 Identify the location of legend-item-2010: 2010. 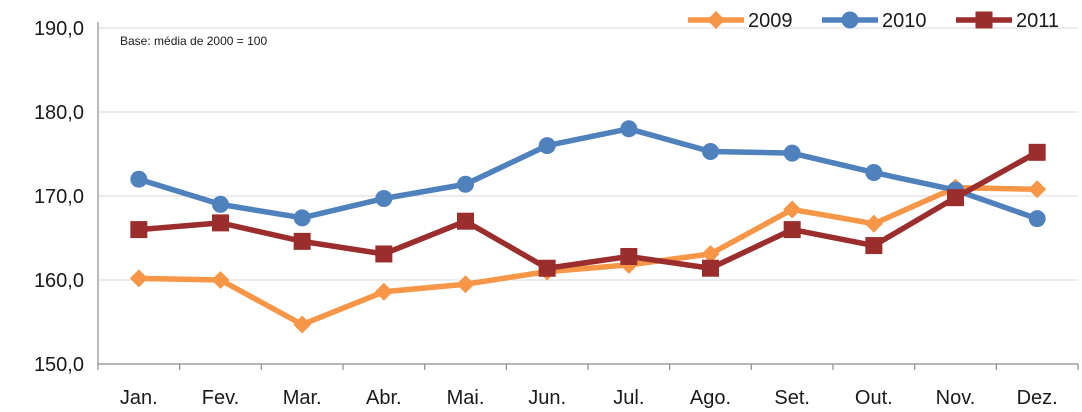
(874, 21).